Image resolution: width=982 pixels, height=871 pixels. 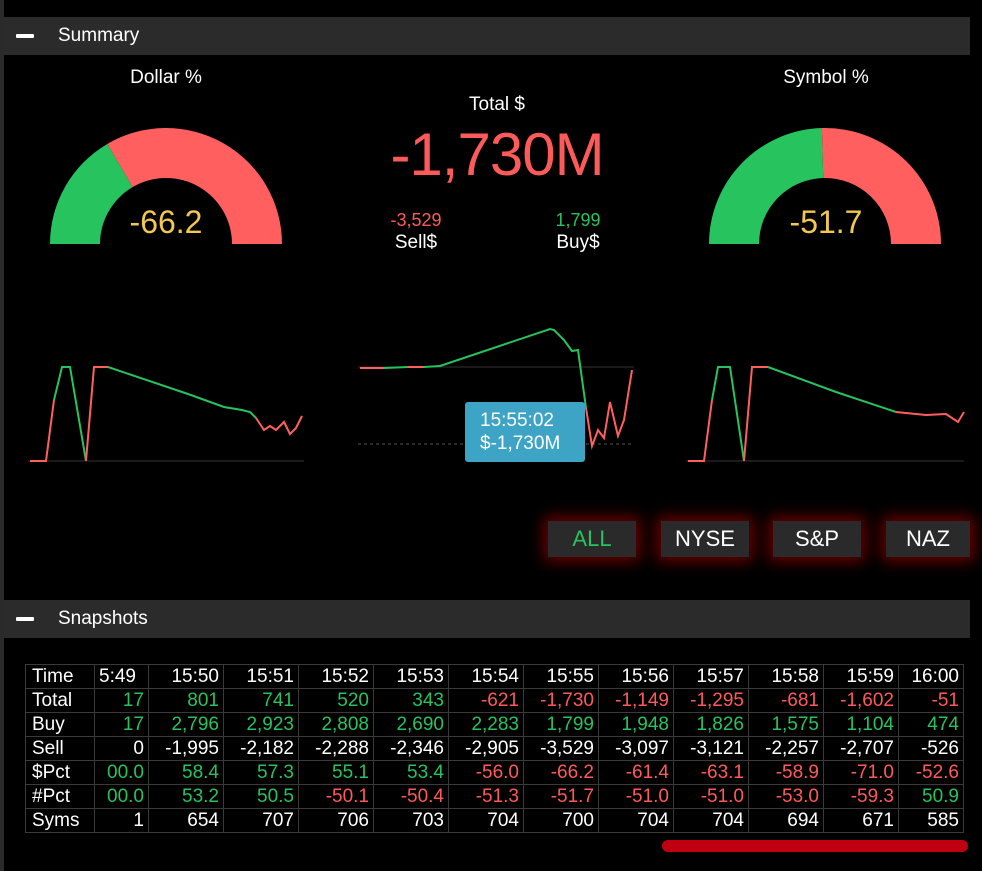 What do you see at coordinates (861, 724) in the screenshot?
I see `table-cell: 1,104` at bounding box center [861, 724].